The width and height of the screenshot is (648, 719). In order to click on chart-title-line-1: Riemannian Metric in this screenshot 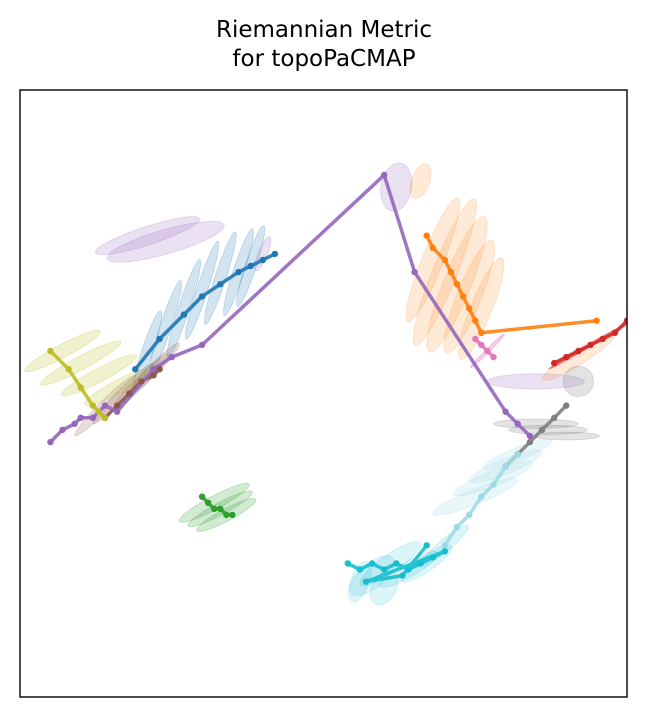, I will do `click(324, 30)`.